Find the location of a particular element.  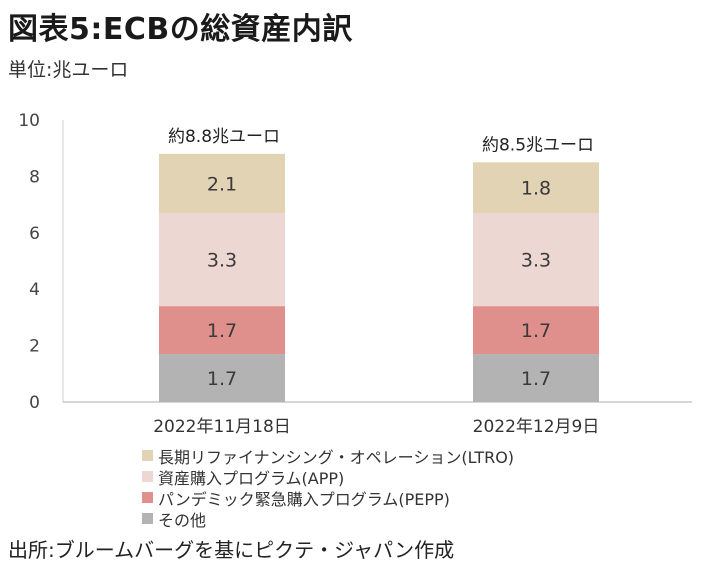

y-tick-label: 0 is located at coordinates (34, 403).